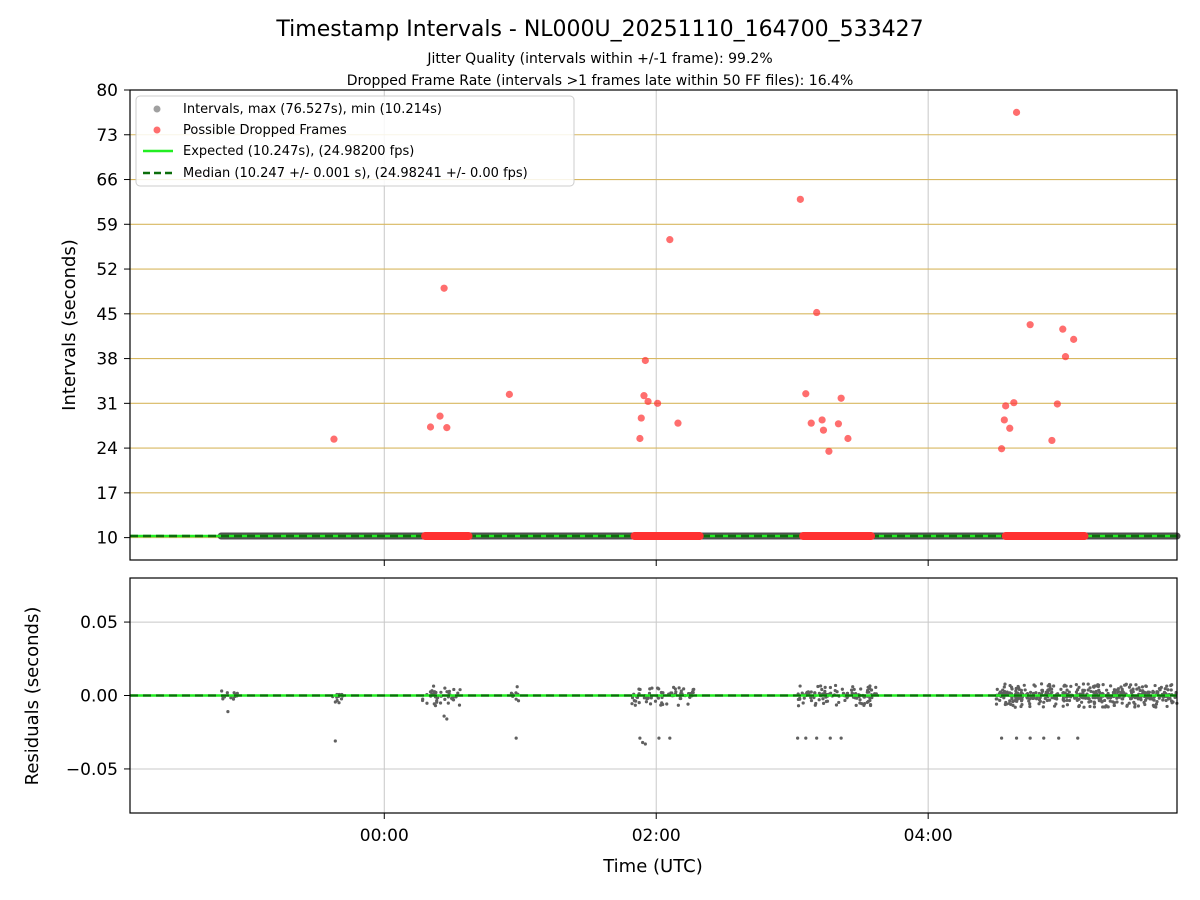  I want to click on legend-marker-intervals, so click(157, 109).